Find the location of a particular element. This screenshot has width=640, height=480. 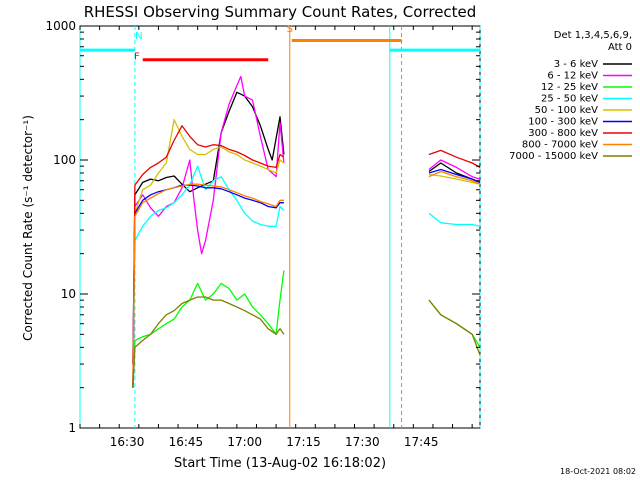

status-bars is located at coordinates (280, 50).